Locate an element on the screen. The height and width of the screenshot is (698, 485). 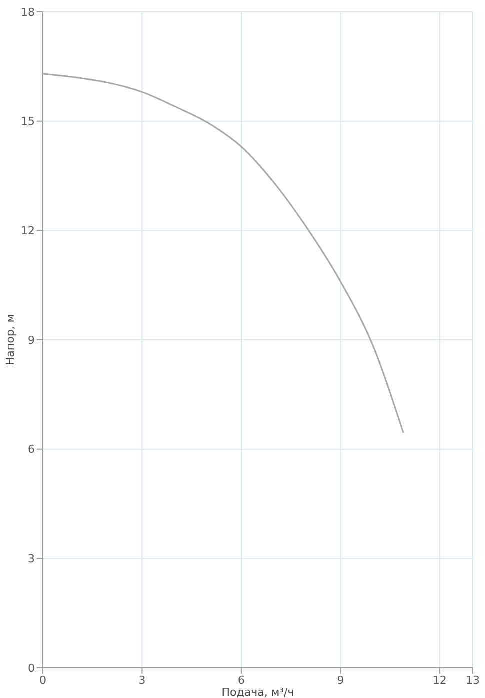
x-tick-label: 12 is located at coordinates (439, 680).